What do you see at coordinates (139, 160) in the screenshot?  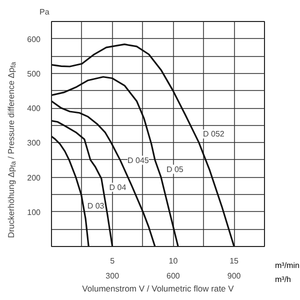 I see `annotation: D 045` at bounding box center [139, 160].